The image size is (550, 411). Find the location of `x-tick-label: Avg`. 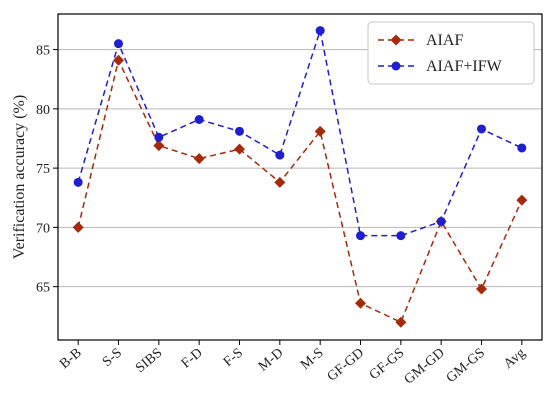

x-tick-label: Avg is located at coordinates (514, 359).